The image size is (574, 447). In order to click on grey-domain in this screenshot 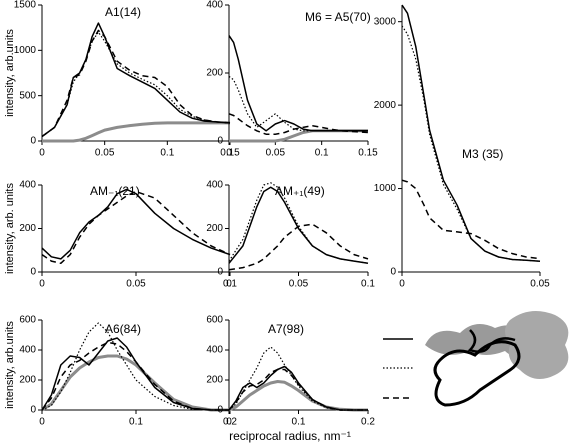, I will do `click(537, 345)`.